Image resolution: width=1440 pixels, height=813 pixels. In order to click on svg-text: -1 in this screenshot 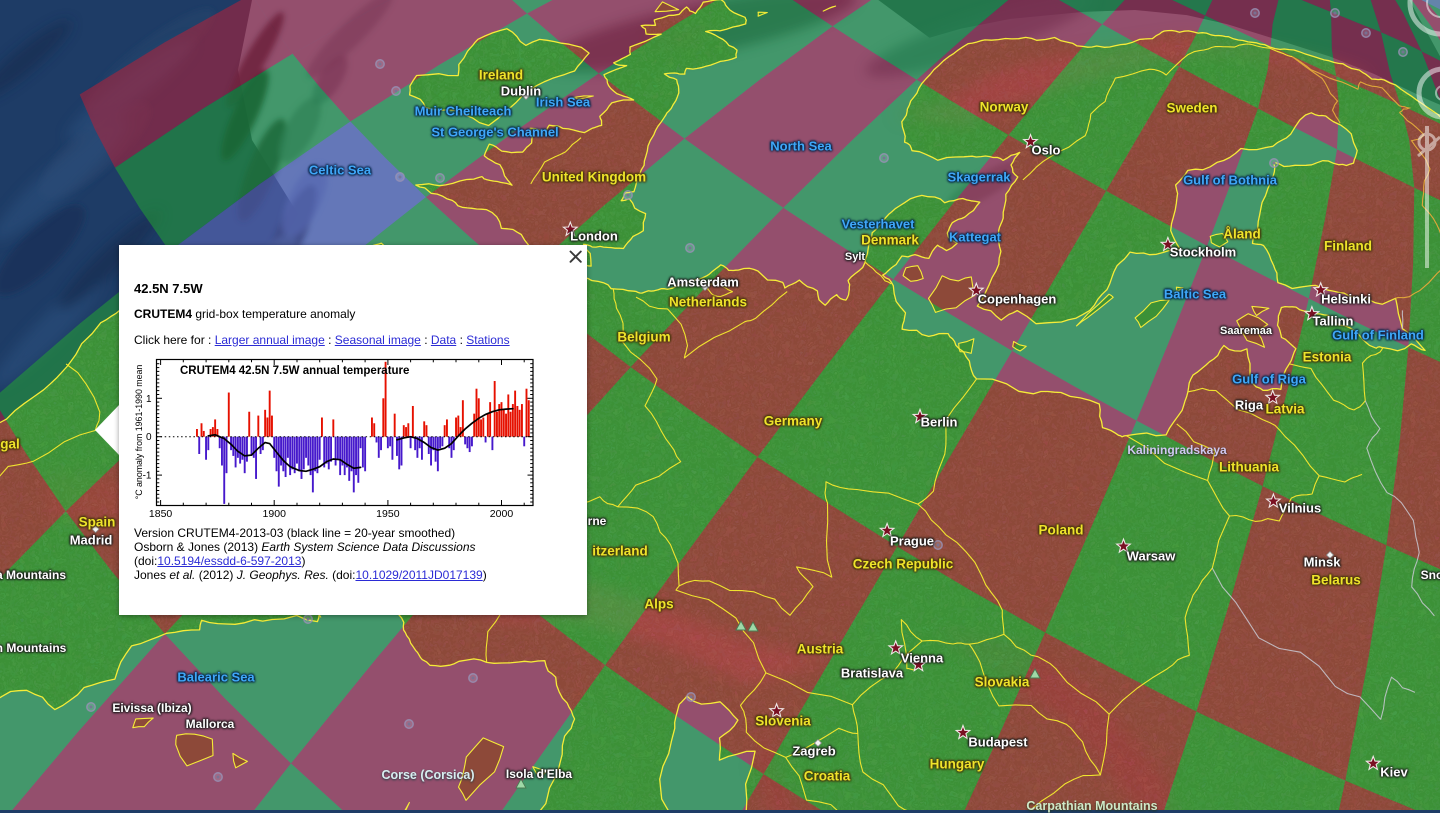, I will do `click(147, 476)`.